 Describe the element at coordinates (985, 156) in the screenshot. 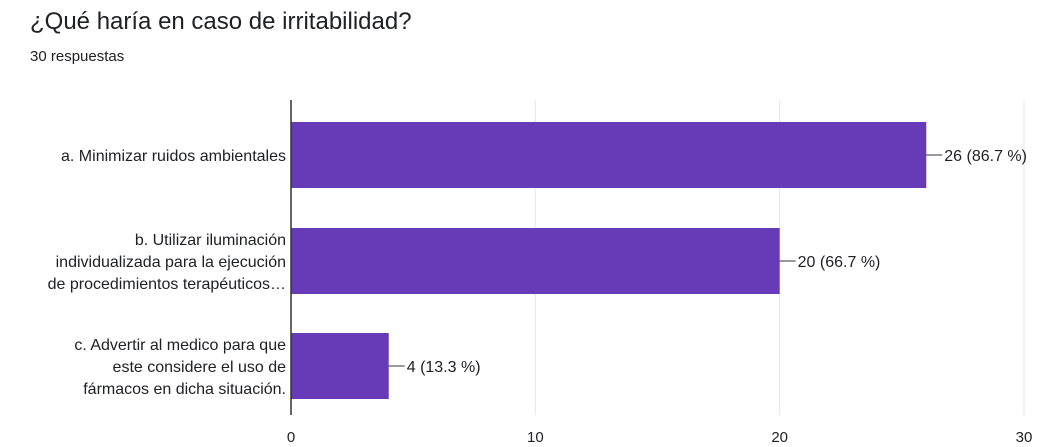

I see `data-label: 26 (86.7 %)` at that location.